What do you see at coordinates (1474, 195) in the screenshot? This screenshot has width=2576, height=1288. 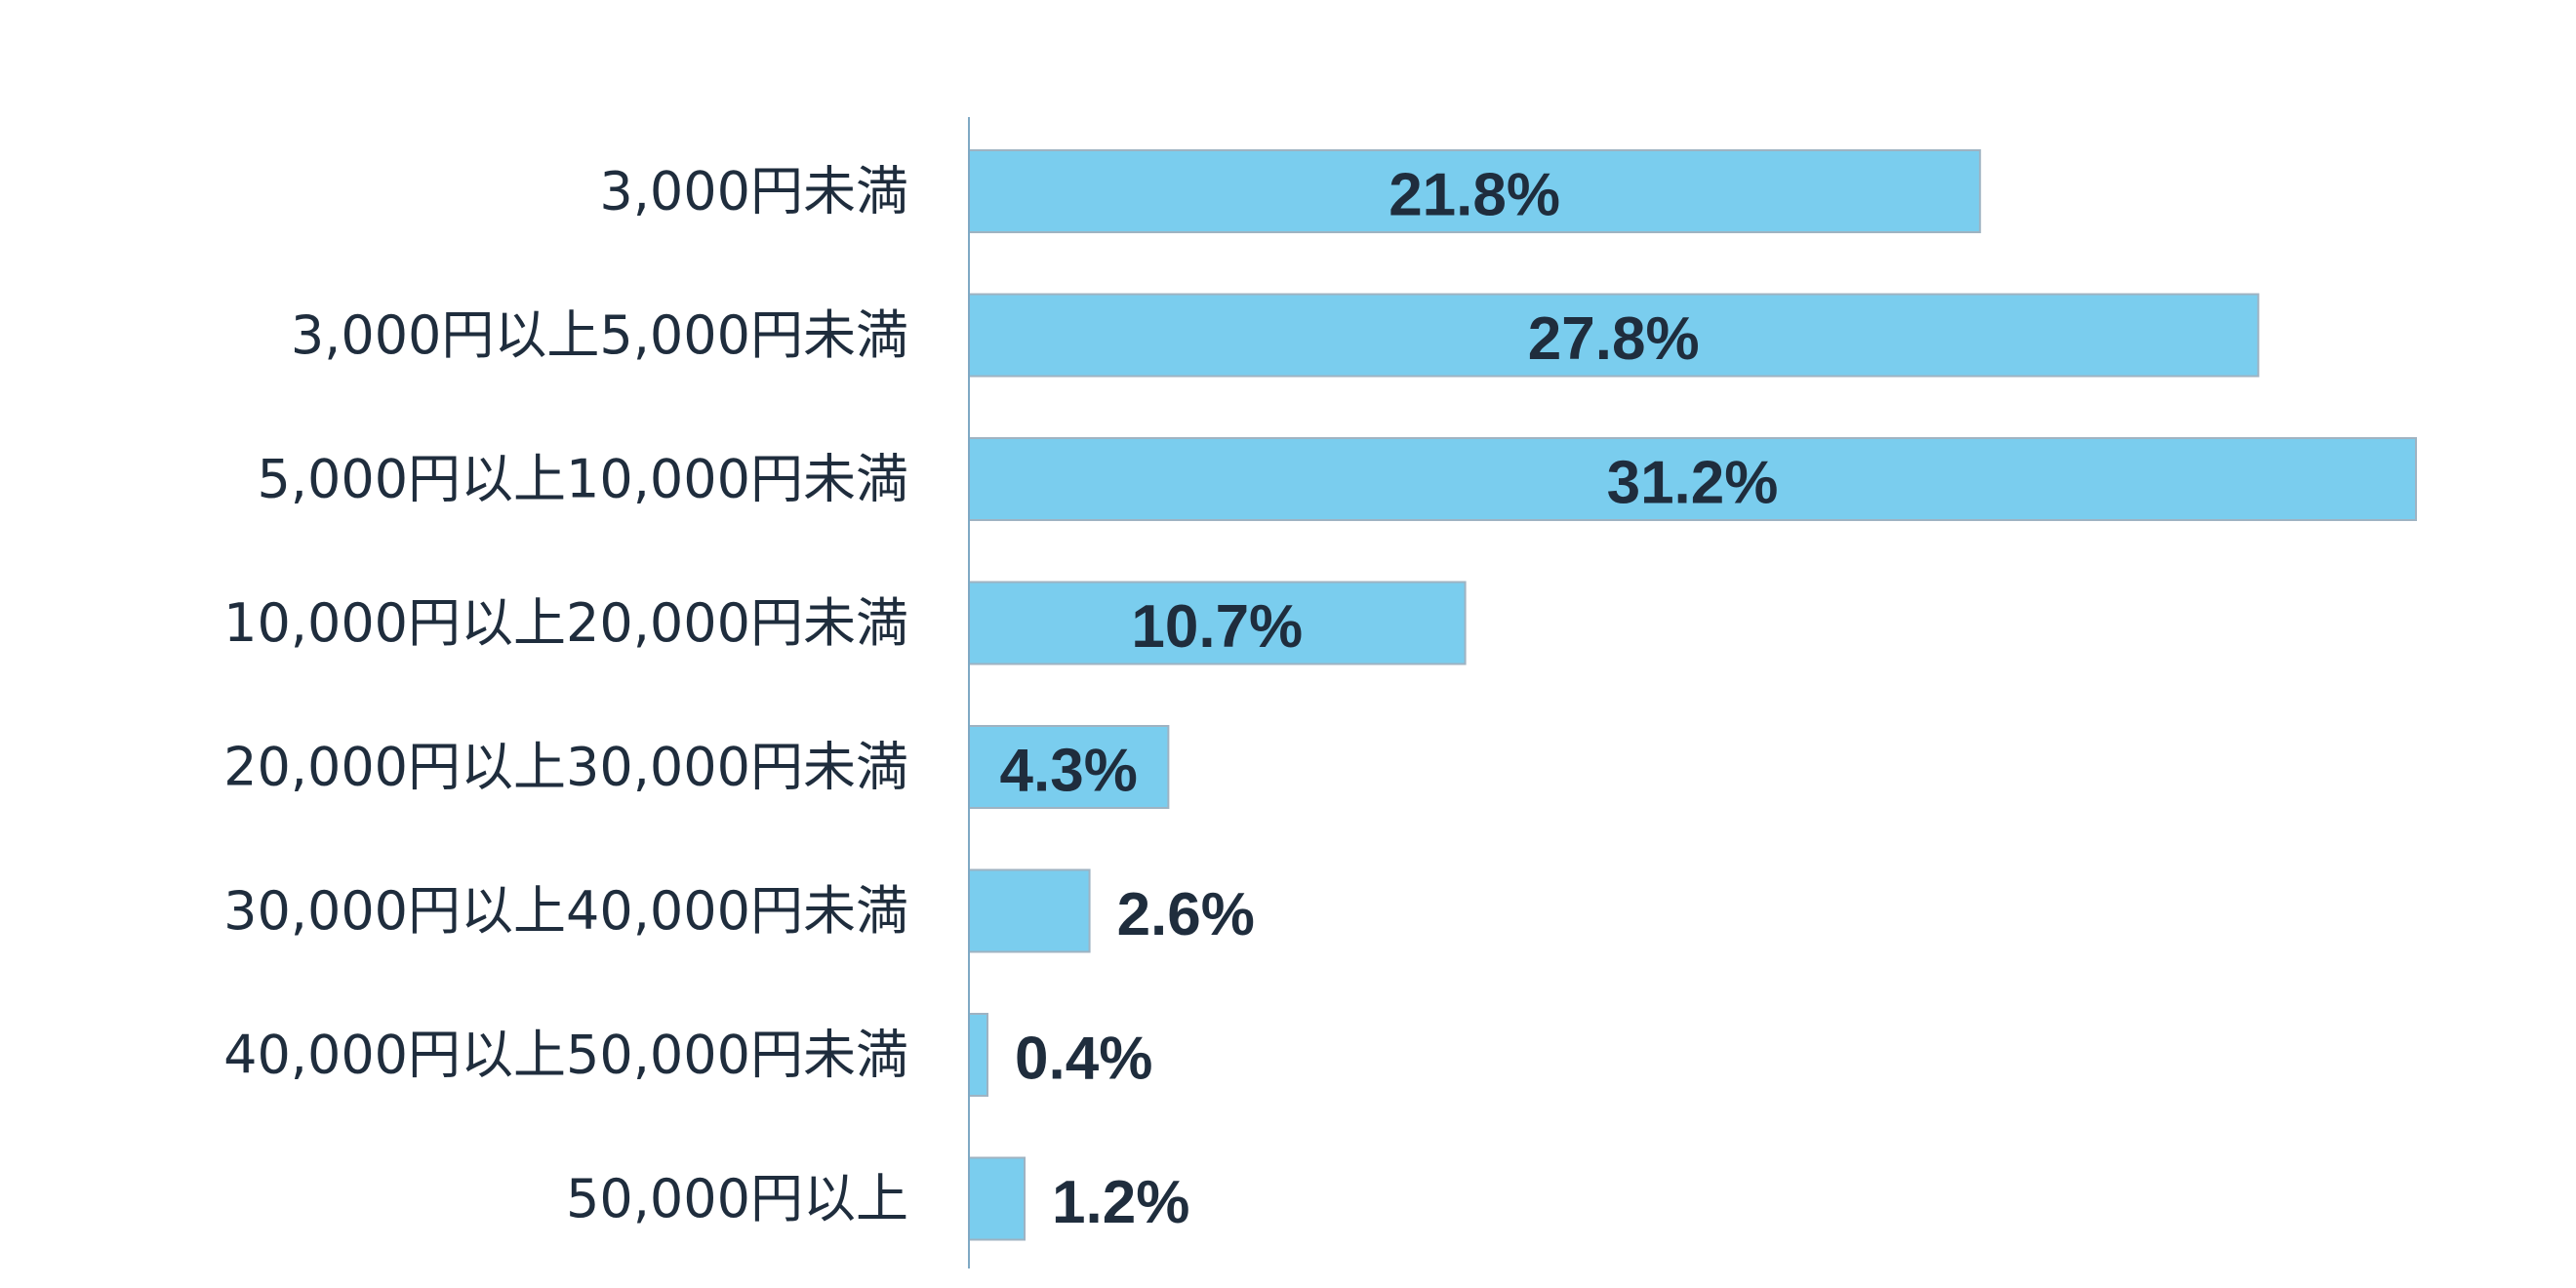 I see `value-label-0: 21.8%` at bounding box center [1474, 195].